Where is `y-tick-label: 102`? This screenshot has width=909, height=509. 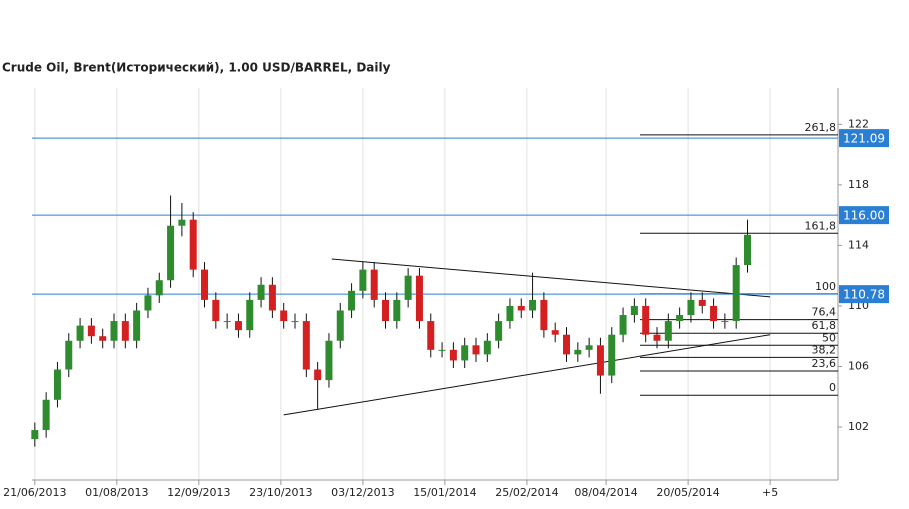 y-tick-label: 102 is located at coordinates (858, 426).